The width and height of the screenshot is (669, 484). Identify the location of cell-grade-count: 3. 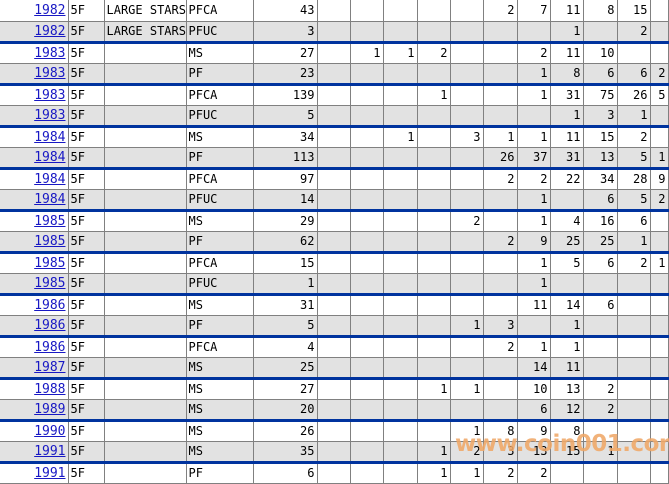
(600, 116).